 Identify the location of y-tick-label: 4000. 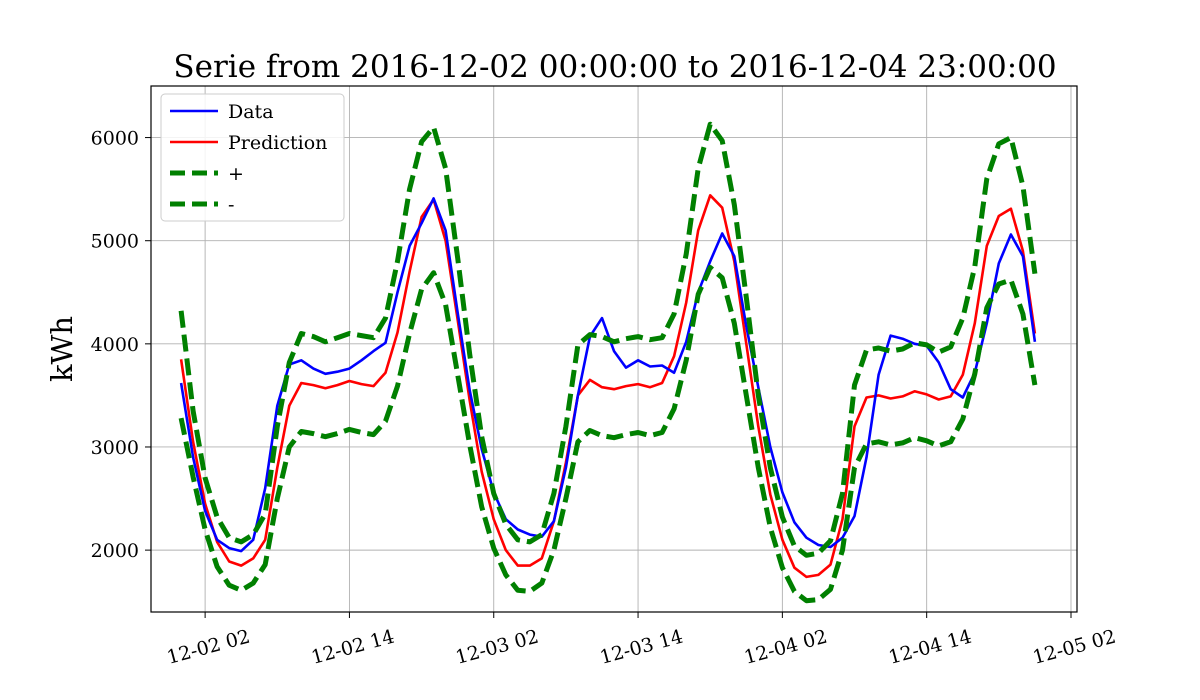
(115, 345).